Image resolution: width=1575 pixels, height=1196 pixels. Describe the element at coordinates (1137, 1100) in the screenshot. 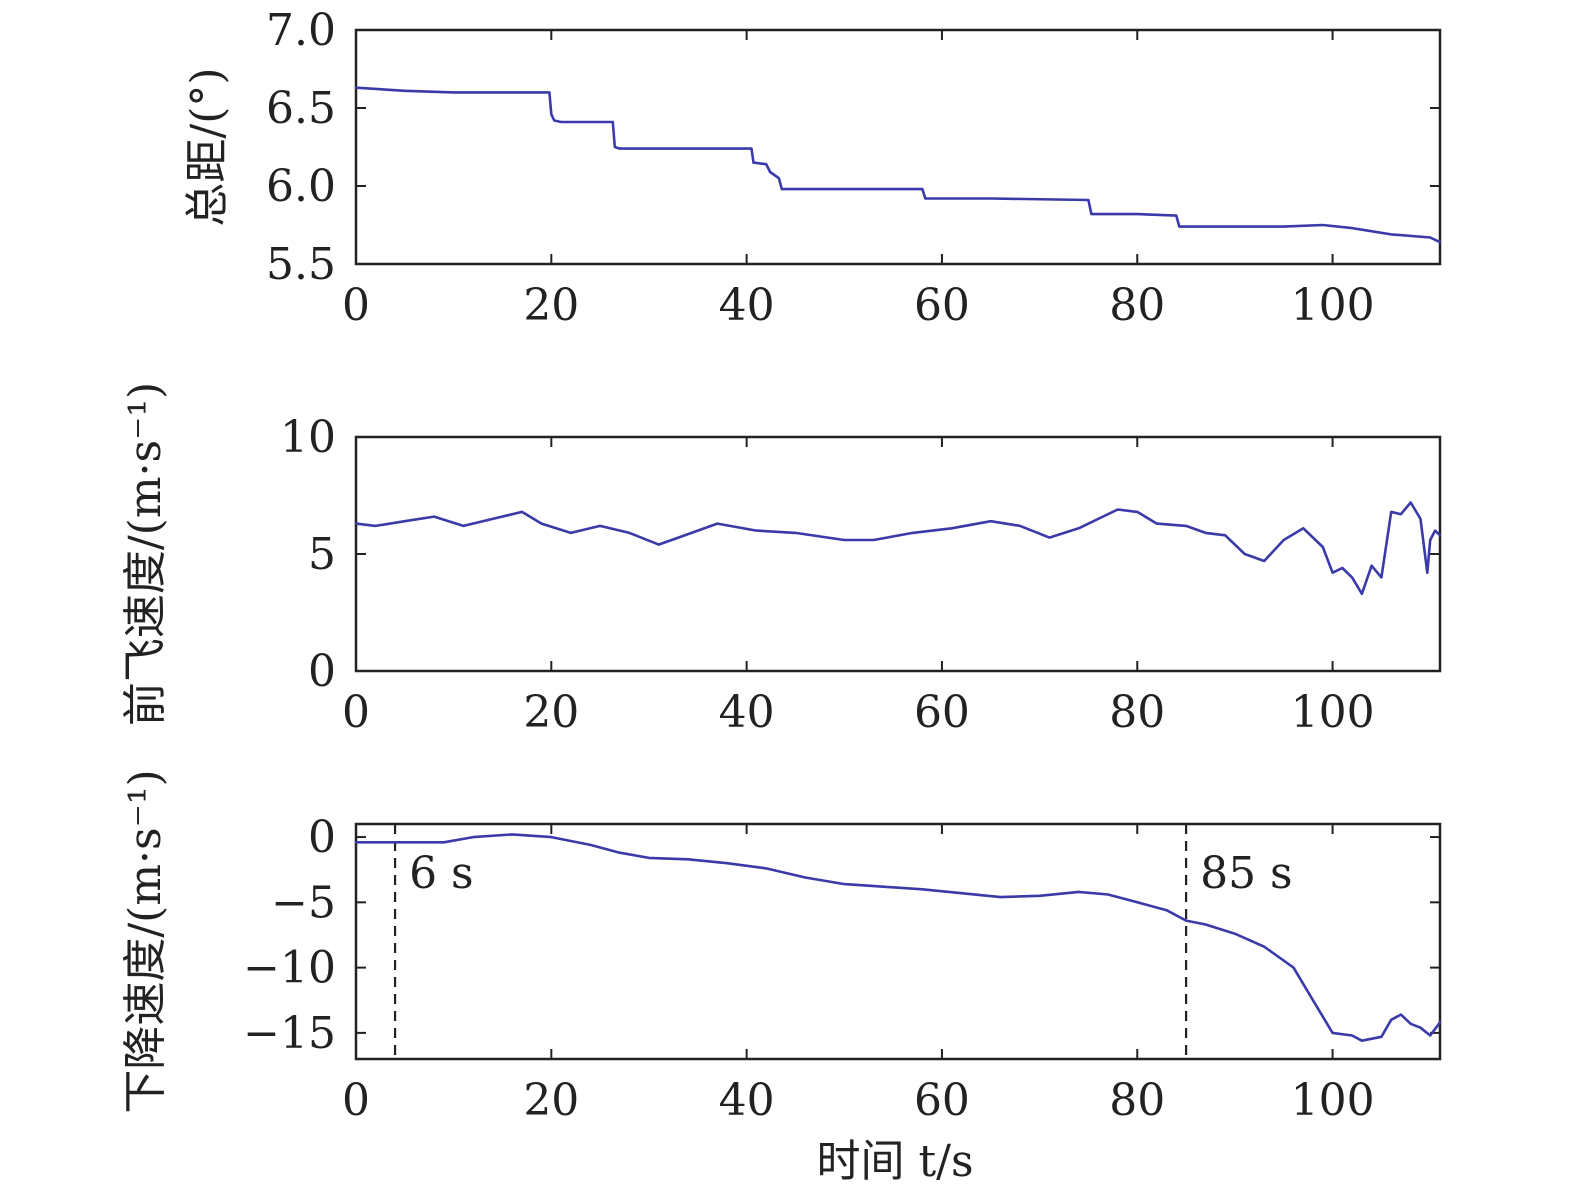

I see `x-tick-label: 80` at that location.